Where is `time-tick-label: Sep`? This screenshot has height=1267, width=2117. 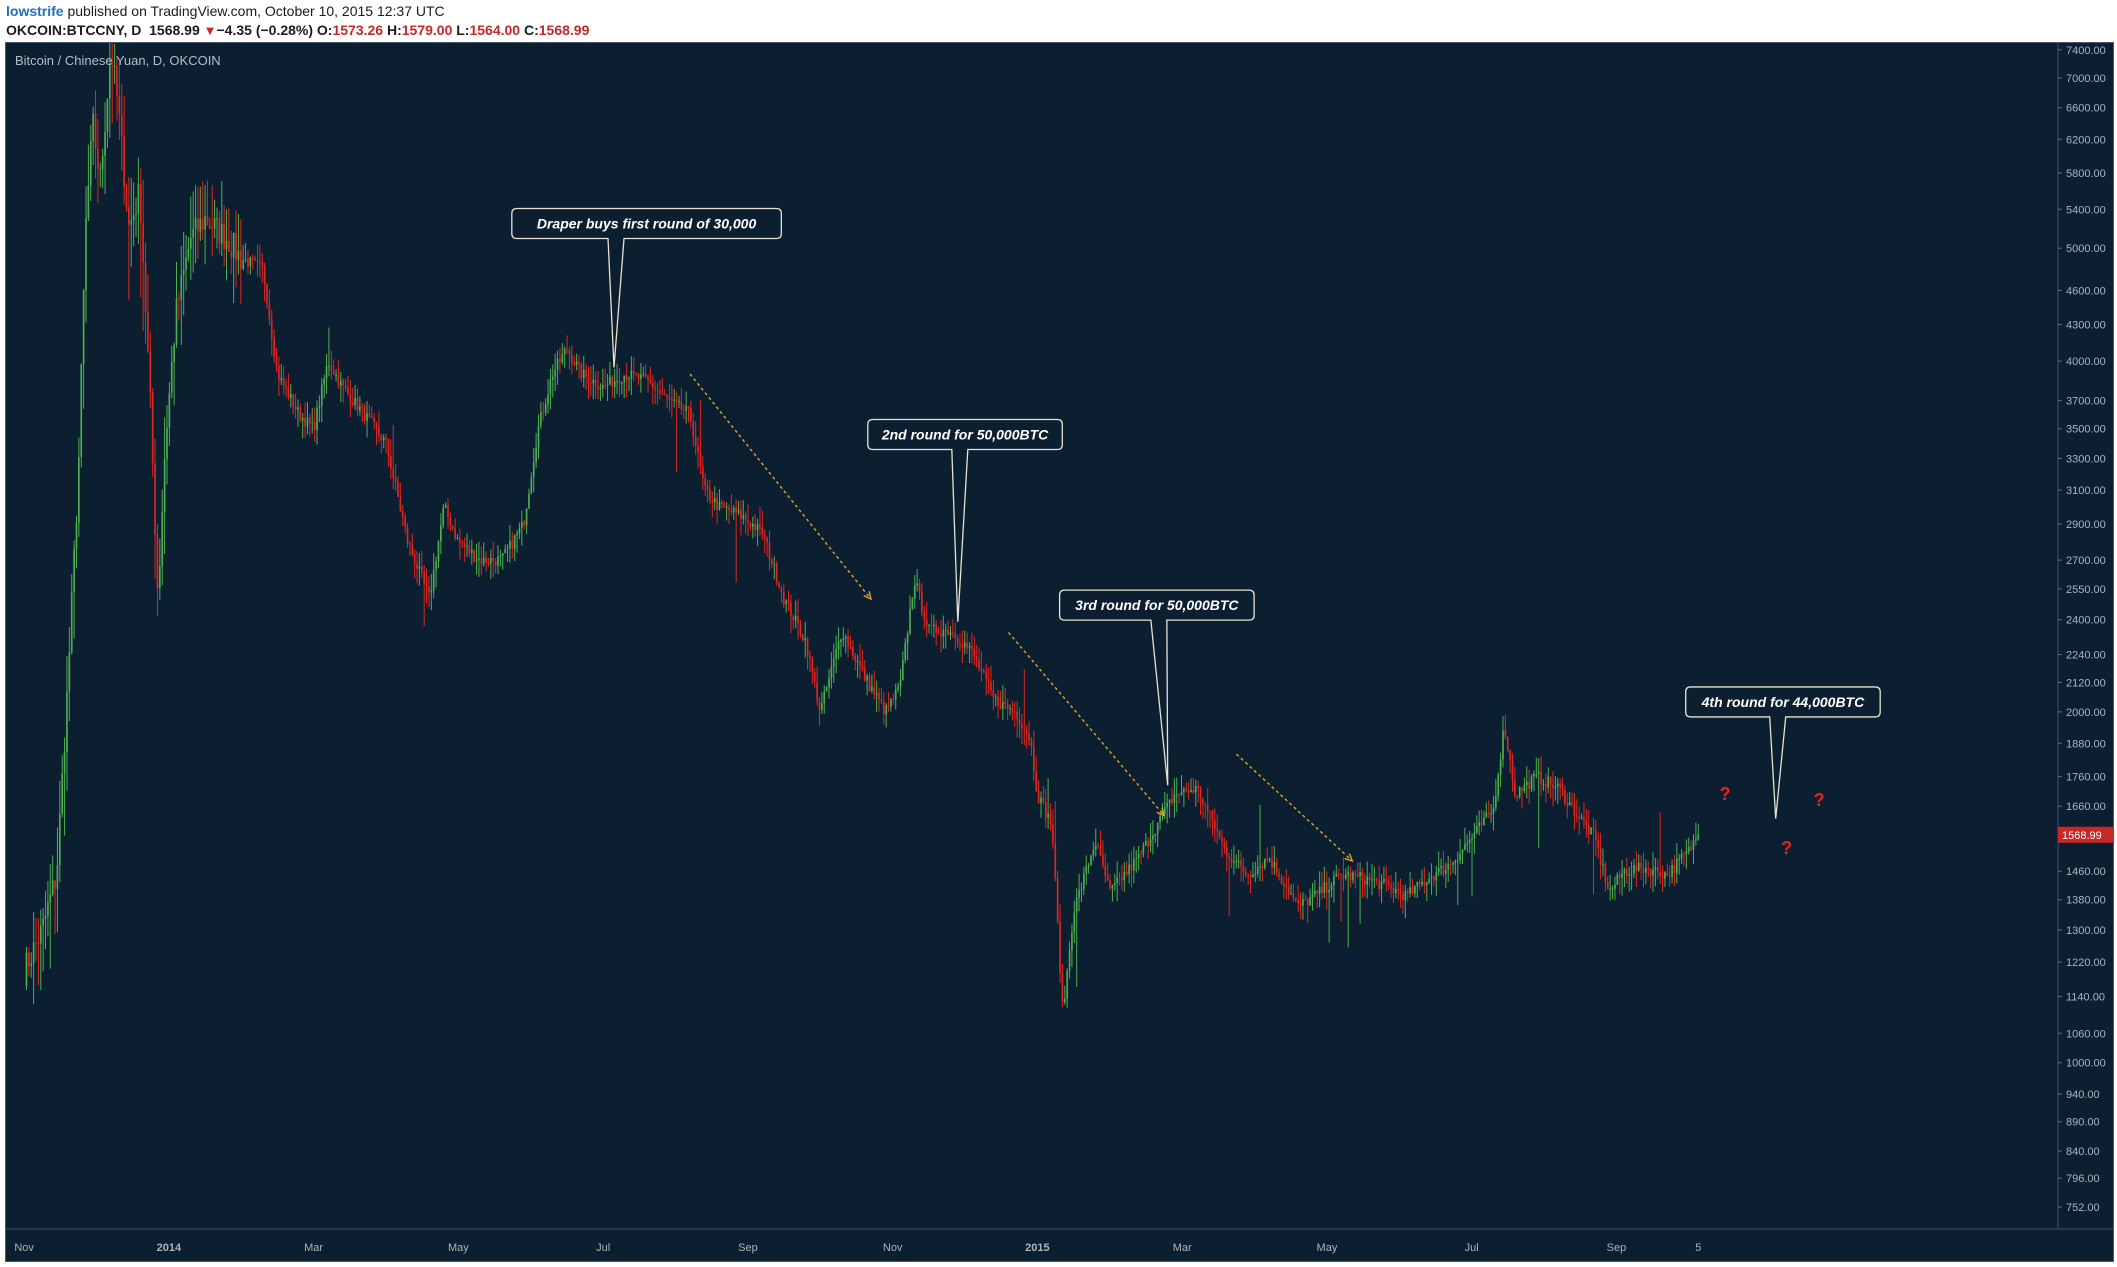 time-tick-label: Sep is located at coordinates (748, 1248).